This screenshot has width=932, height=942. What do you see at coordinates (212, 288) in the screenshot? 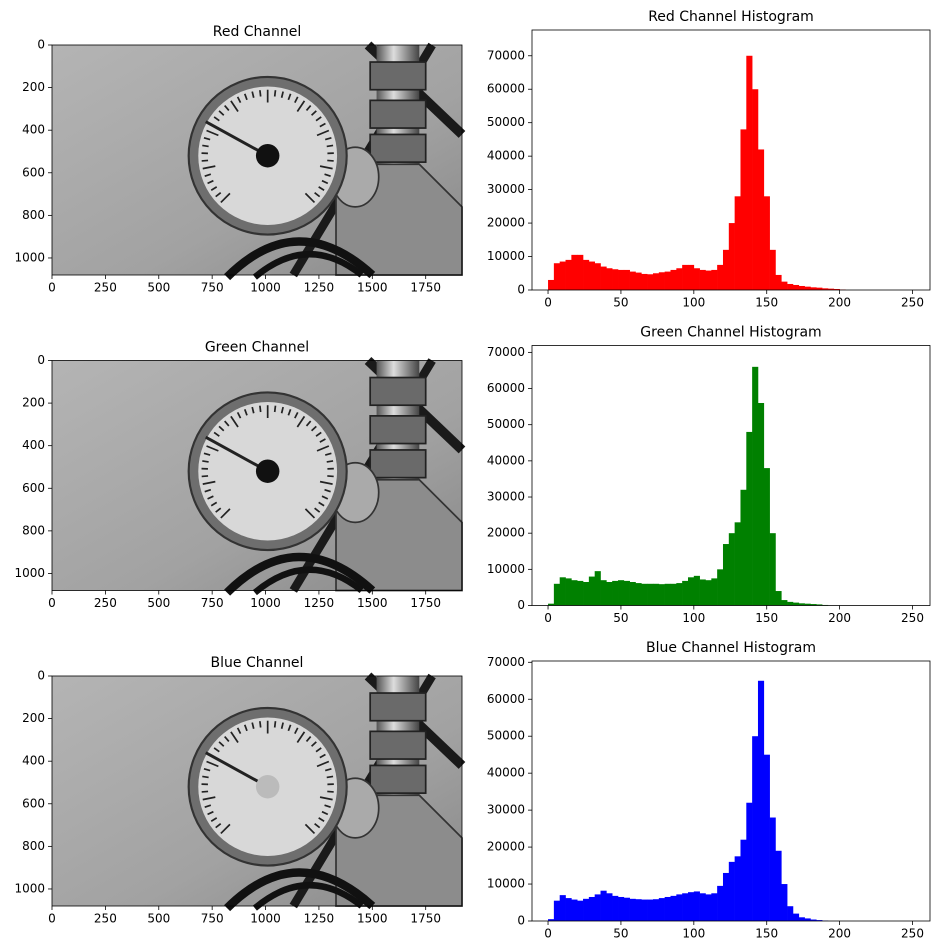
I see `x-tick-label: 750` at bounding box center [212, 288].